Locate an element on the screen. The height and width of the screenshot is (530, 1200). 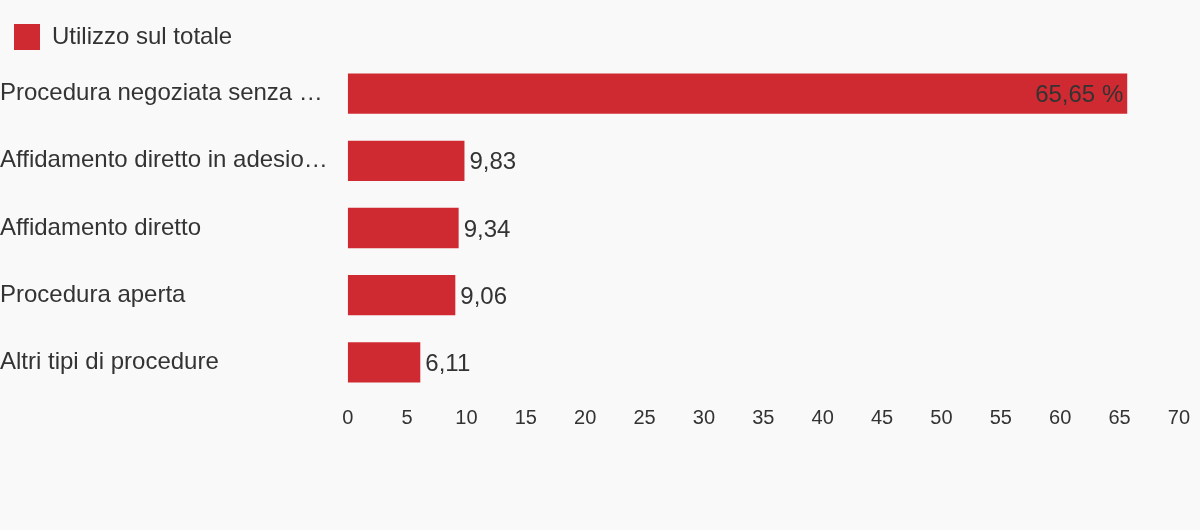
x-tick-label: 5 is located at coordinates (407, 416).